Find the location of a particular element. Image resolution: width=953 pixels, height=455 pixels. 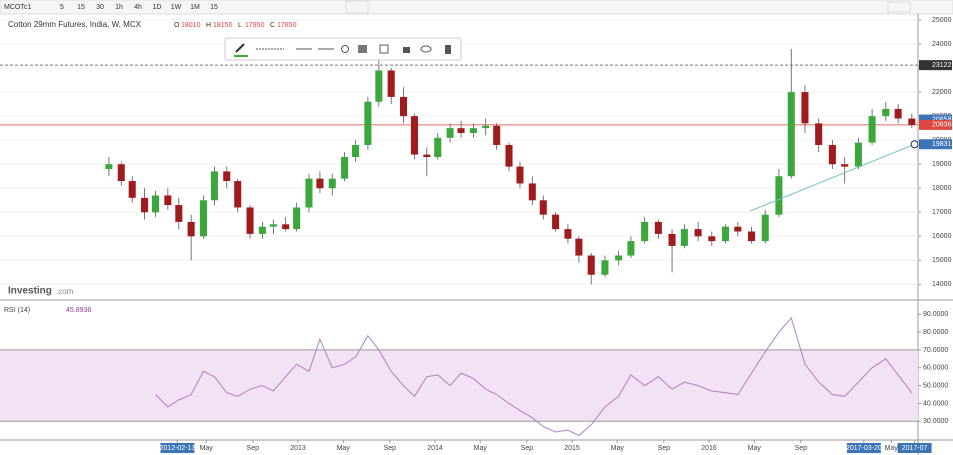

indicator-value: 45.8938 is located at coordinates (78, 310).